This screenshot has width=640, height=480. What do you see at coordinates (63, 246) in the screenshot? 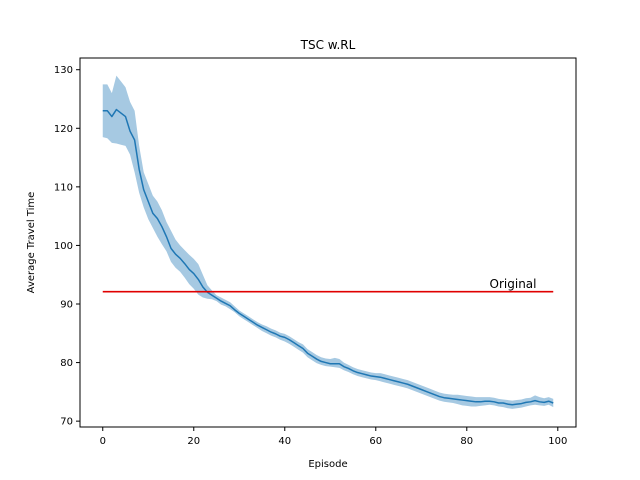
I see `y-tick-label: 100` at bounding box center [63, 246].